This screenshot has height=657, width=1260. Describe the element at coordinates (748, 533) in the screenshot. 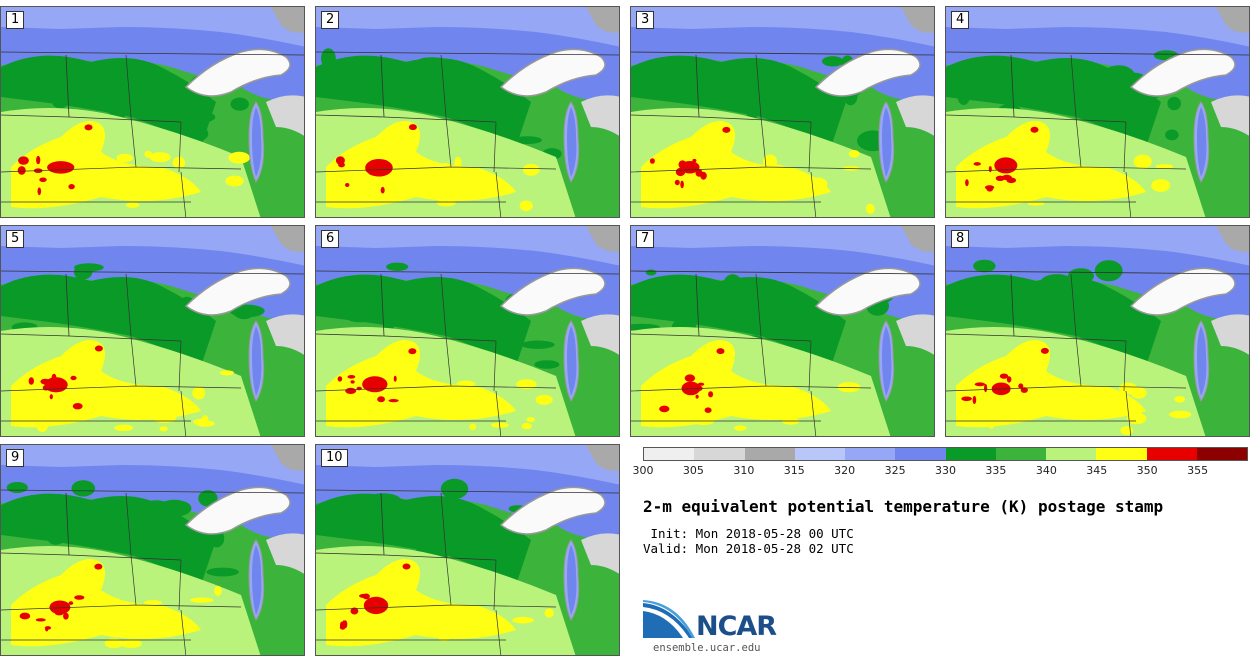

I see `init-time: Init: Mon 2018-05-28 00 UTC` at that location.